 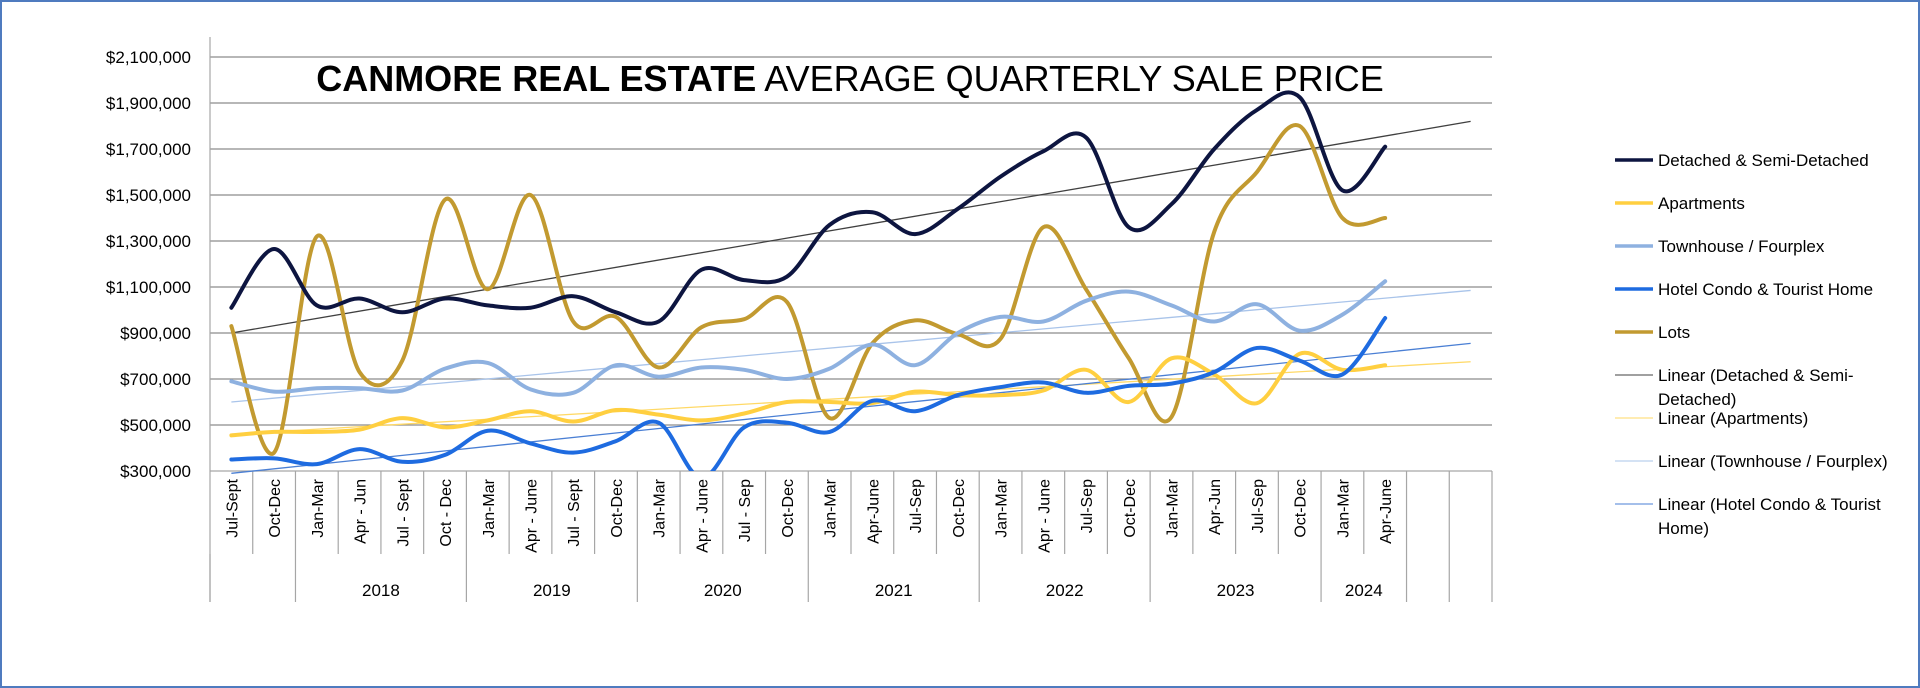 I want to click on y-tick-label: $700,000, so click(x=155, y=379).